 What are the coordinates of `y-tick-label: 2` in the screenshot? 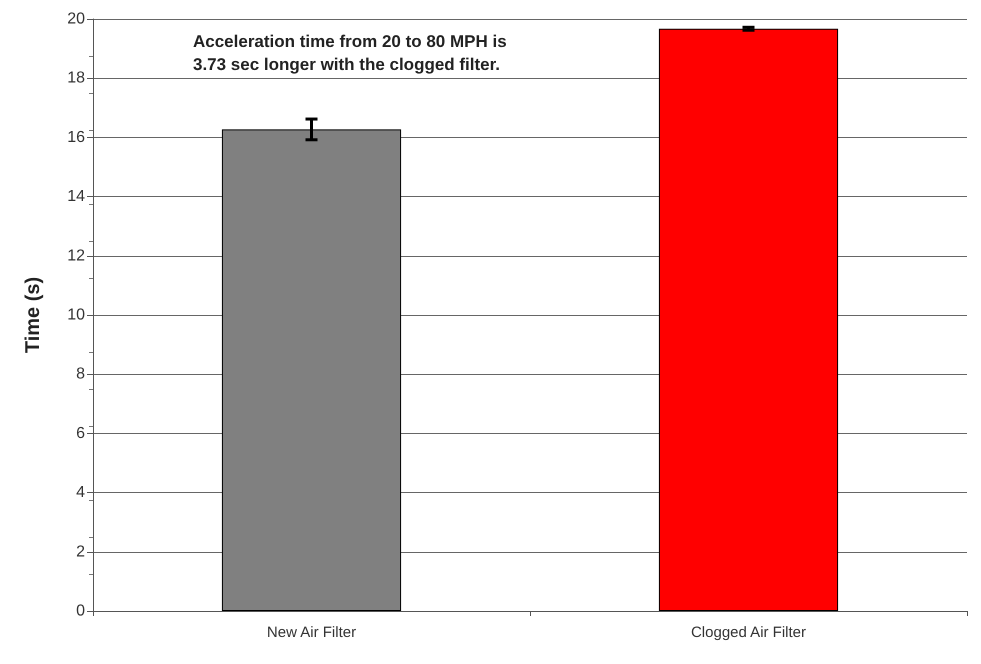 It's located at (81, 551).